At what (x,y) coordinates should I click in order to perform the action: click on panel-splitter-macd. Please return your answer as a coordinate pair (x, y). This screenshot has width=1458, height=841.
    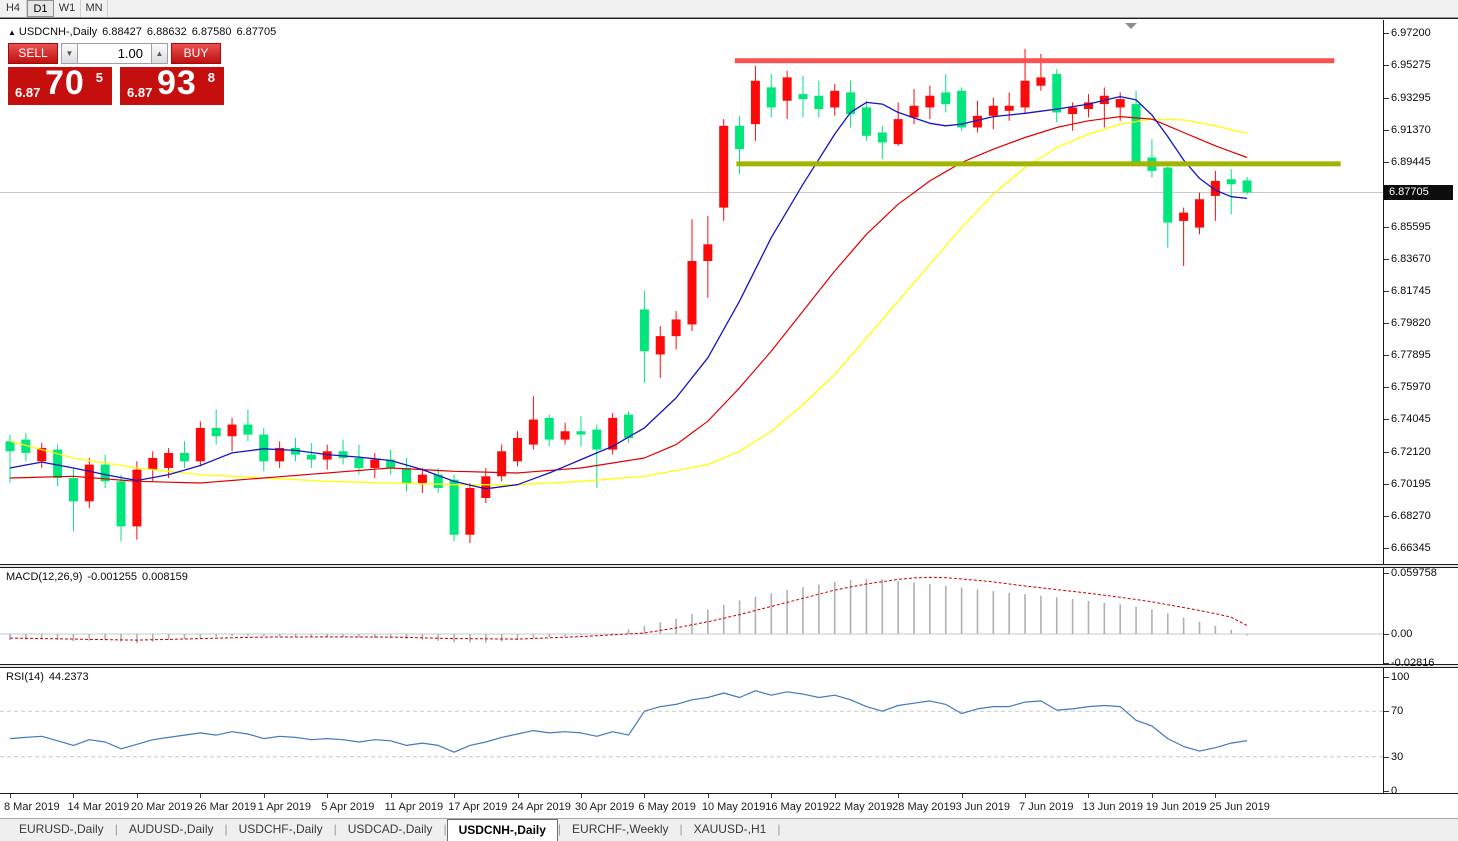
    Looking at the image, I should click on (729, 566).